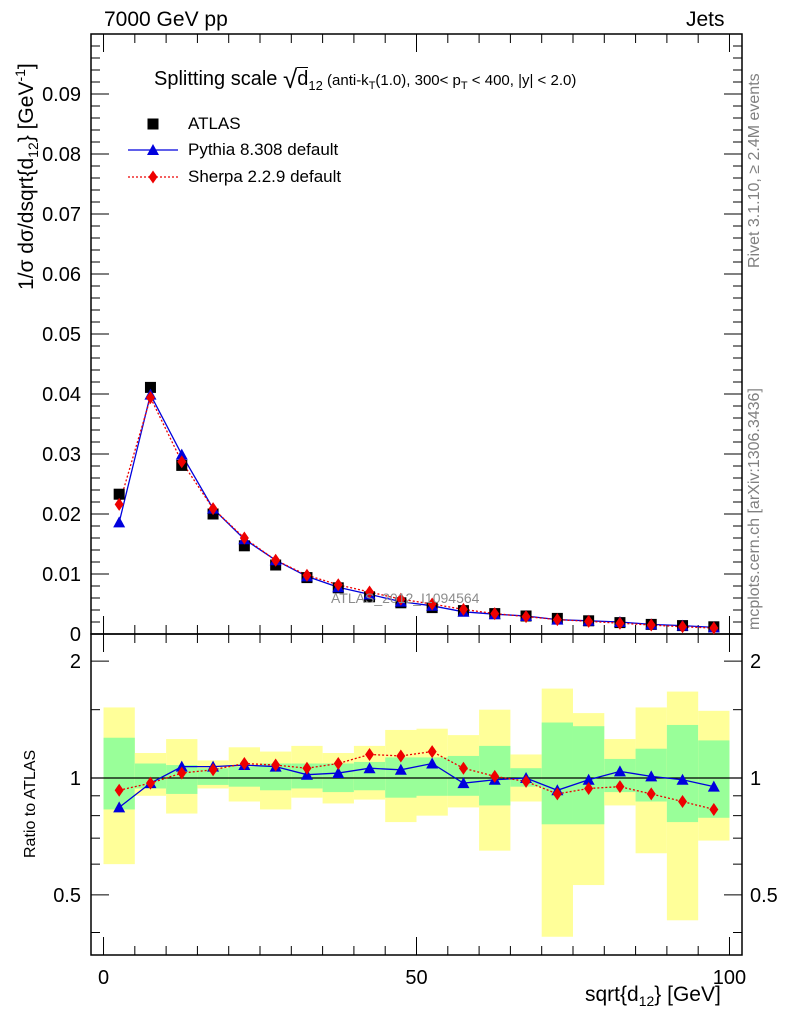  What do you see at coordinates (61, 575) in the screenshot?
I see `y-tick-label: 0.01` at bounding box center [61, 575].